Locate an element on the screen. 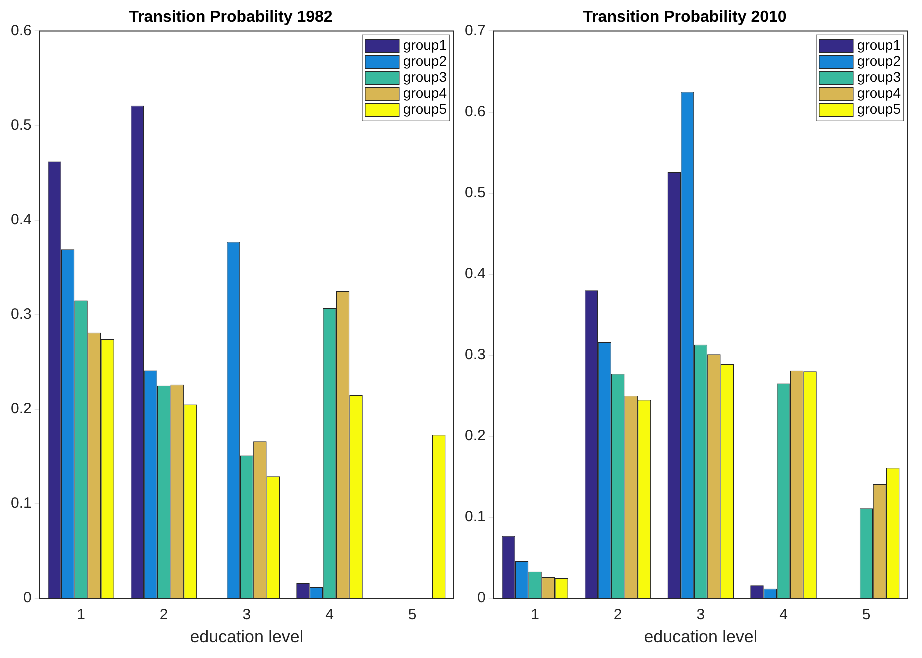 The height and width of the screenshot is (658, 922). chart-title: Transition Probability 2010 is located at coordinates (685, 17).